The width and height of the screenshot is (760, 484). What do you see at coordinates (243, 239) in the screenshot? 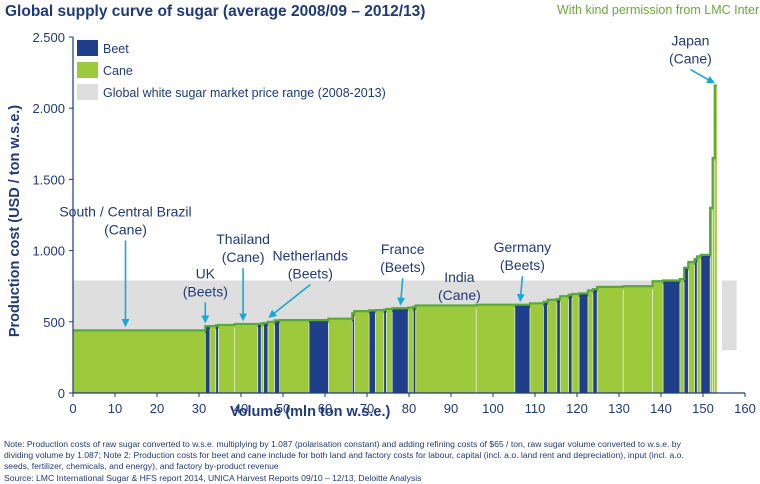
I see `annotation-line: Thailand` at bounding box center [243, 239].